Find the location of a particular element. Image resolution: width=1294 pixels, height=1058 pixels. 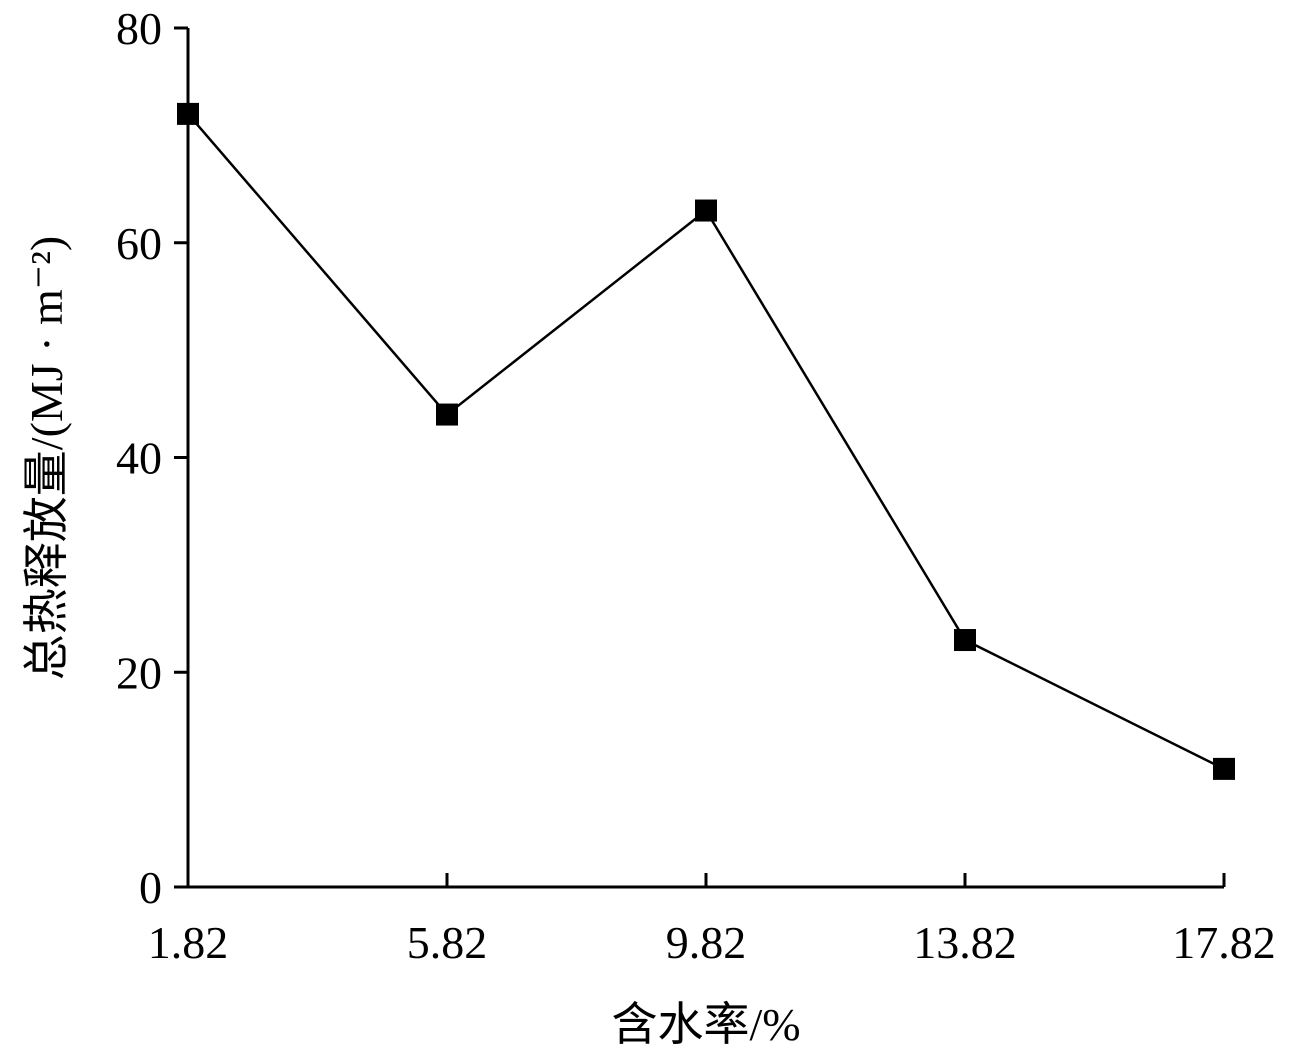

x-tick-label: 5.82 is located at coordinates (447, 942).